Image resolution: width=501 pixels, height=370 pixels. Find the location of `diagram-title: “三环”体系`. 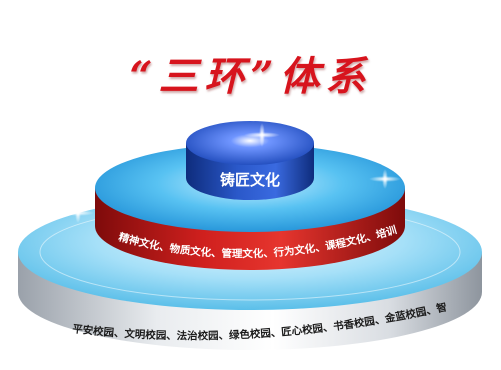

diagram-title: “三环”体系 is located at coordinates (250, 76).